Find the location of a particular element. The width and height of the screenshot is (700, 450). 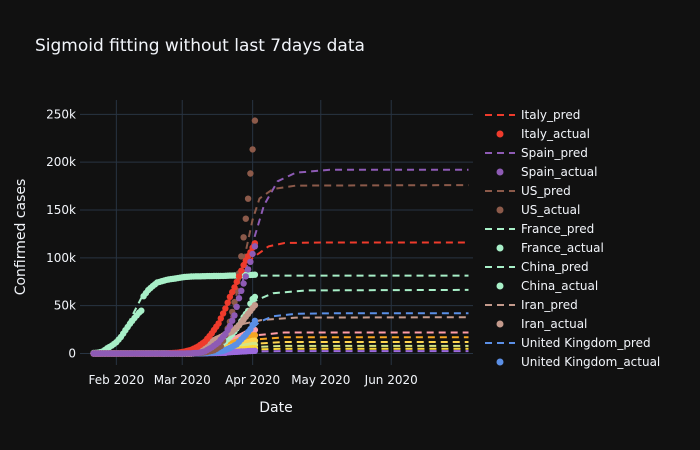

x-tick-label: Mar 2020 is located at coordinates (182, 380).